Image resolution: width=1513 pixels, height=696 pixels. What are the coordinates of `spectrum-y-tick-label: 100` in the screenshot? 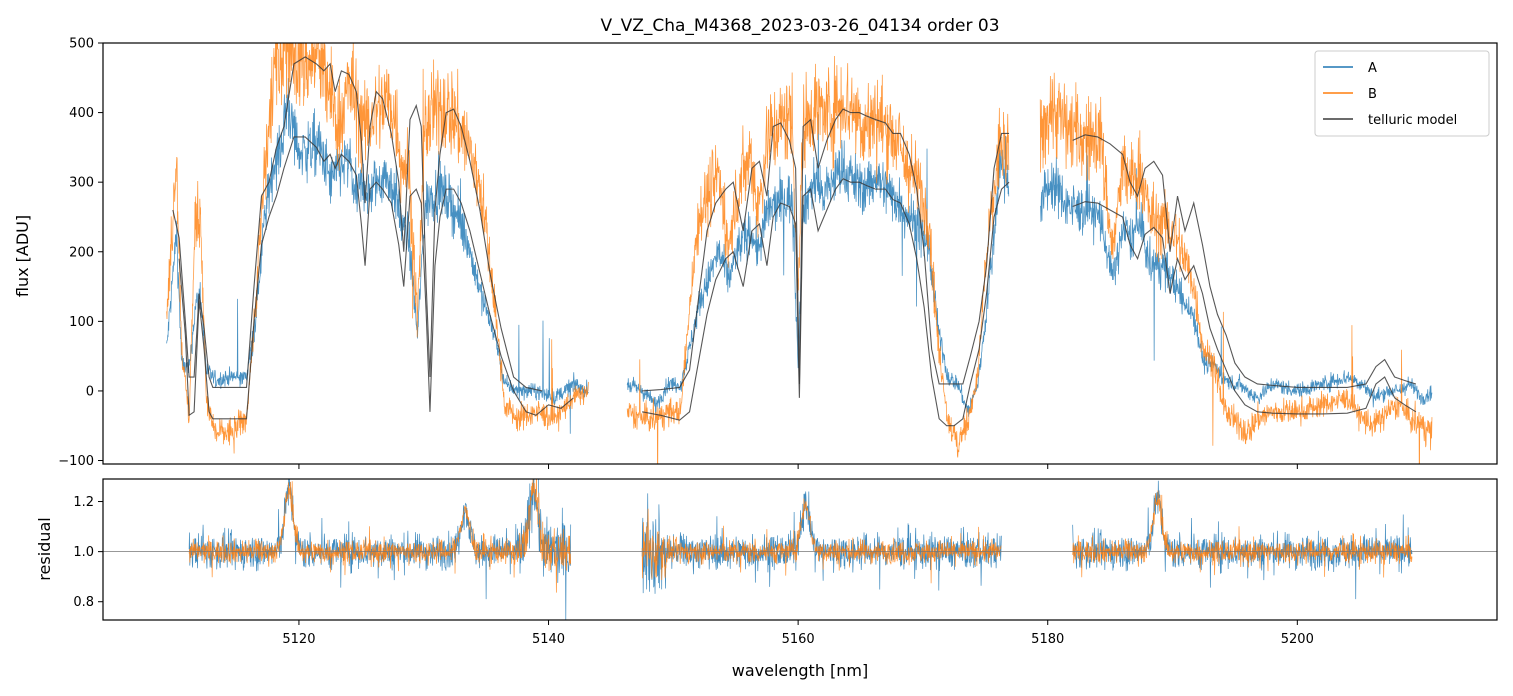 It's located at (81, 322).